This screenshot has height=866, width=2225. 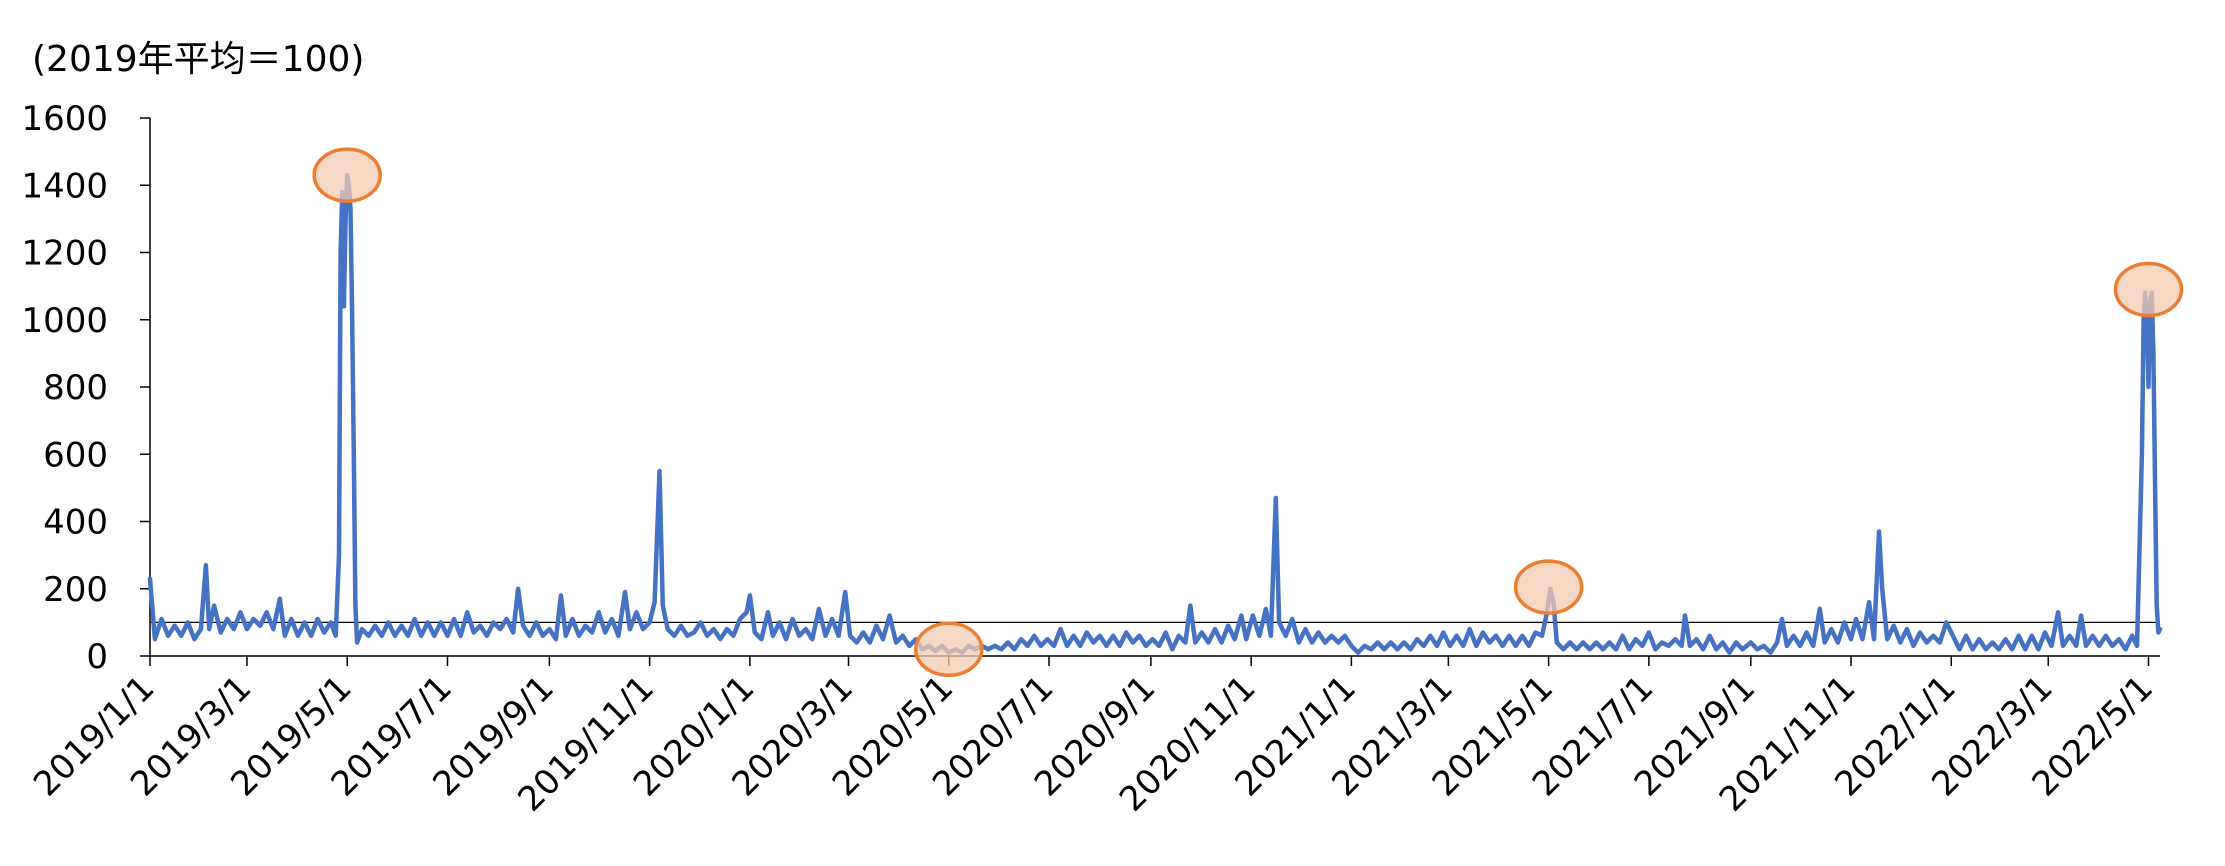 I want to click on y-tick-label: 0, so click(x=97, y=657).